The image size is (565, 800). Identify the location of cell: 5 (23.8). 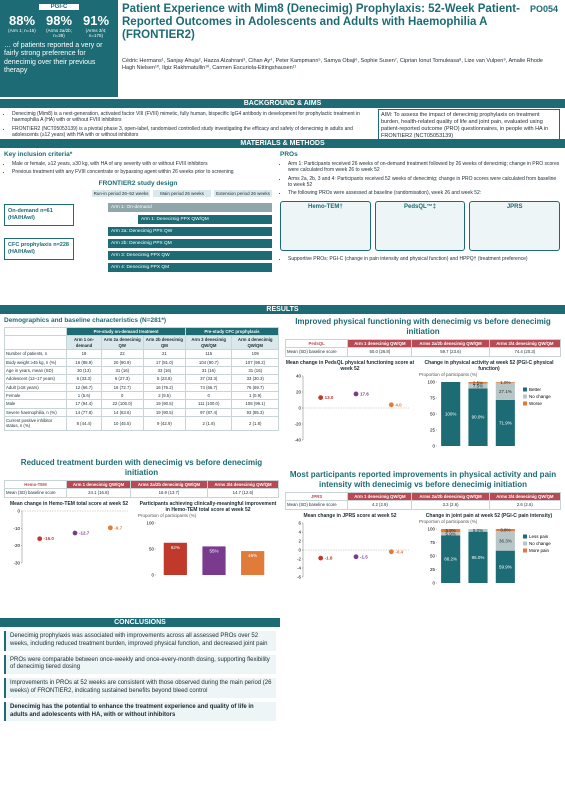
(164, 379).